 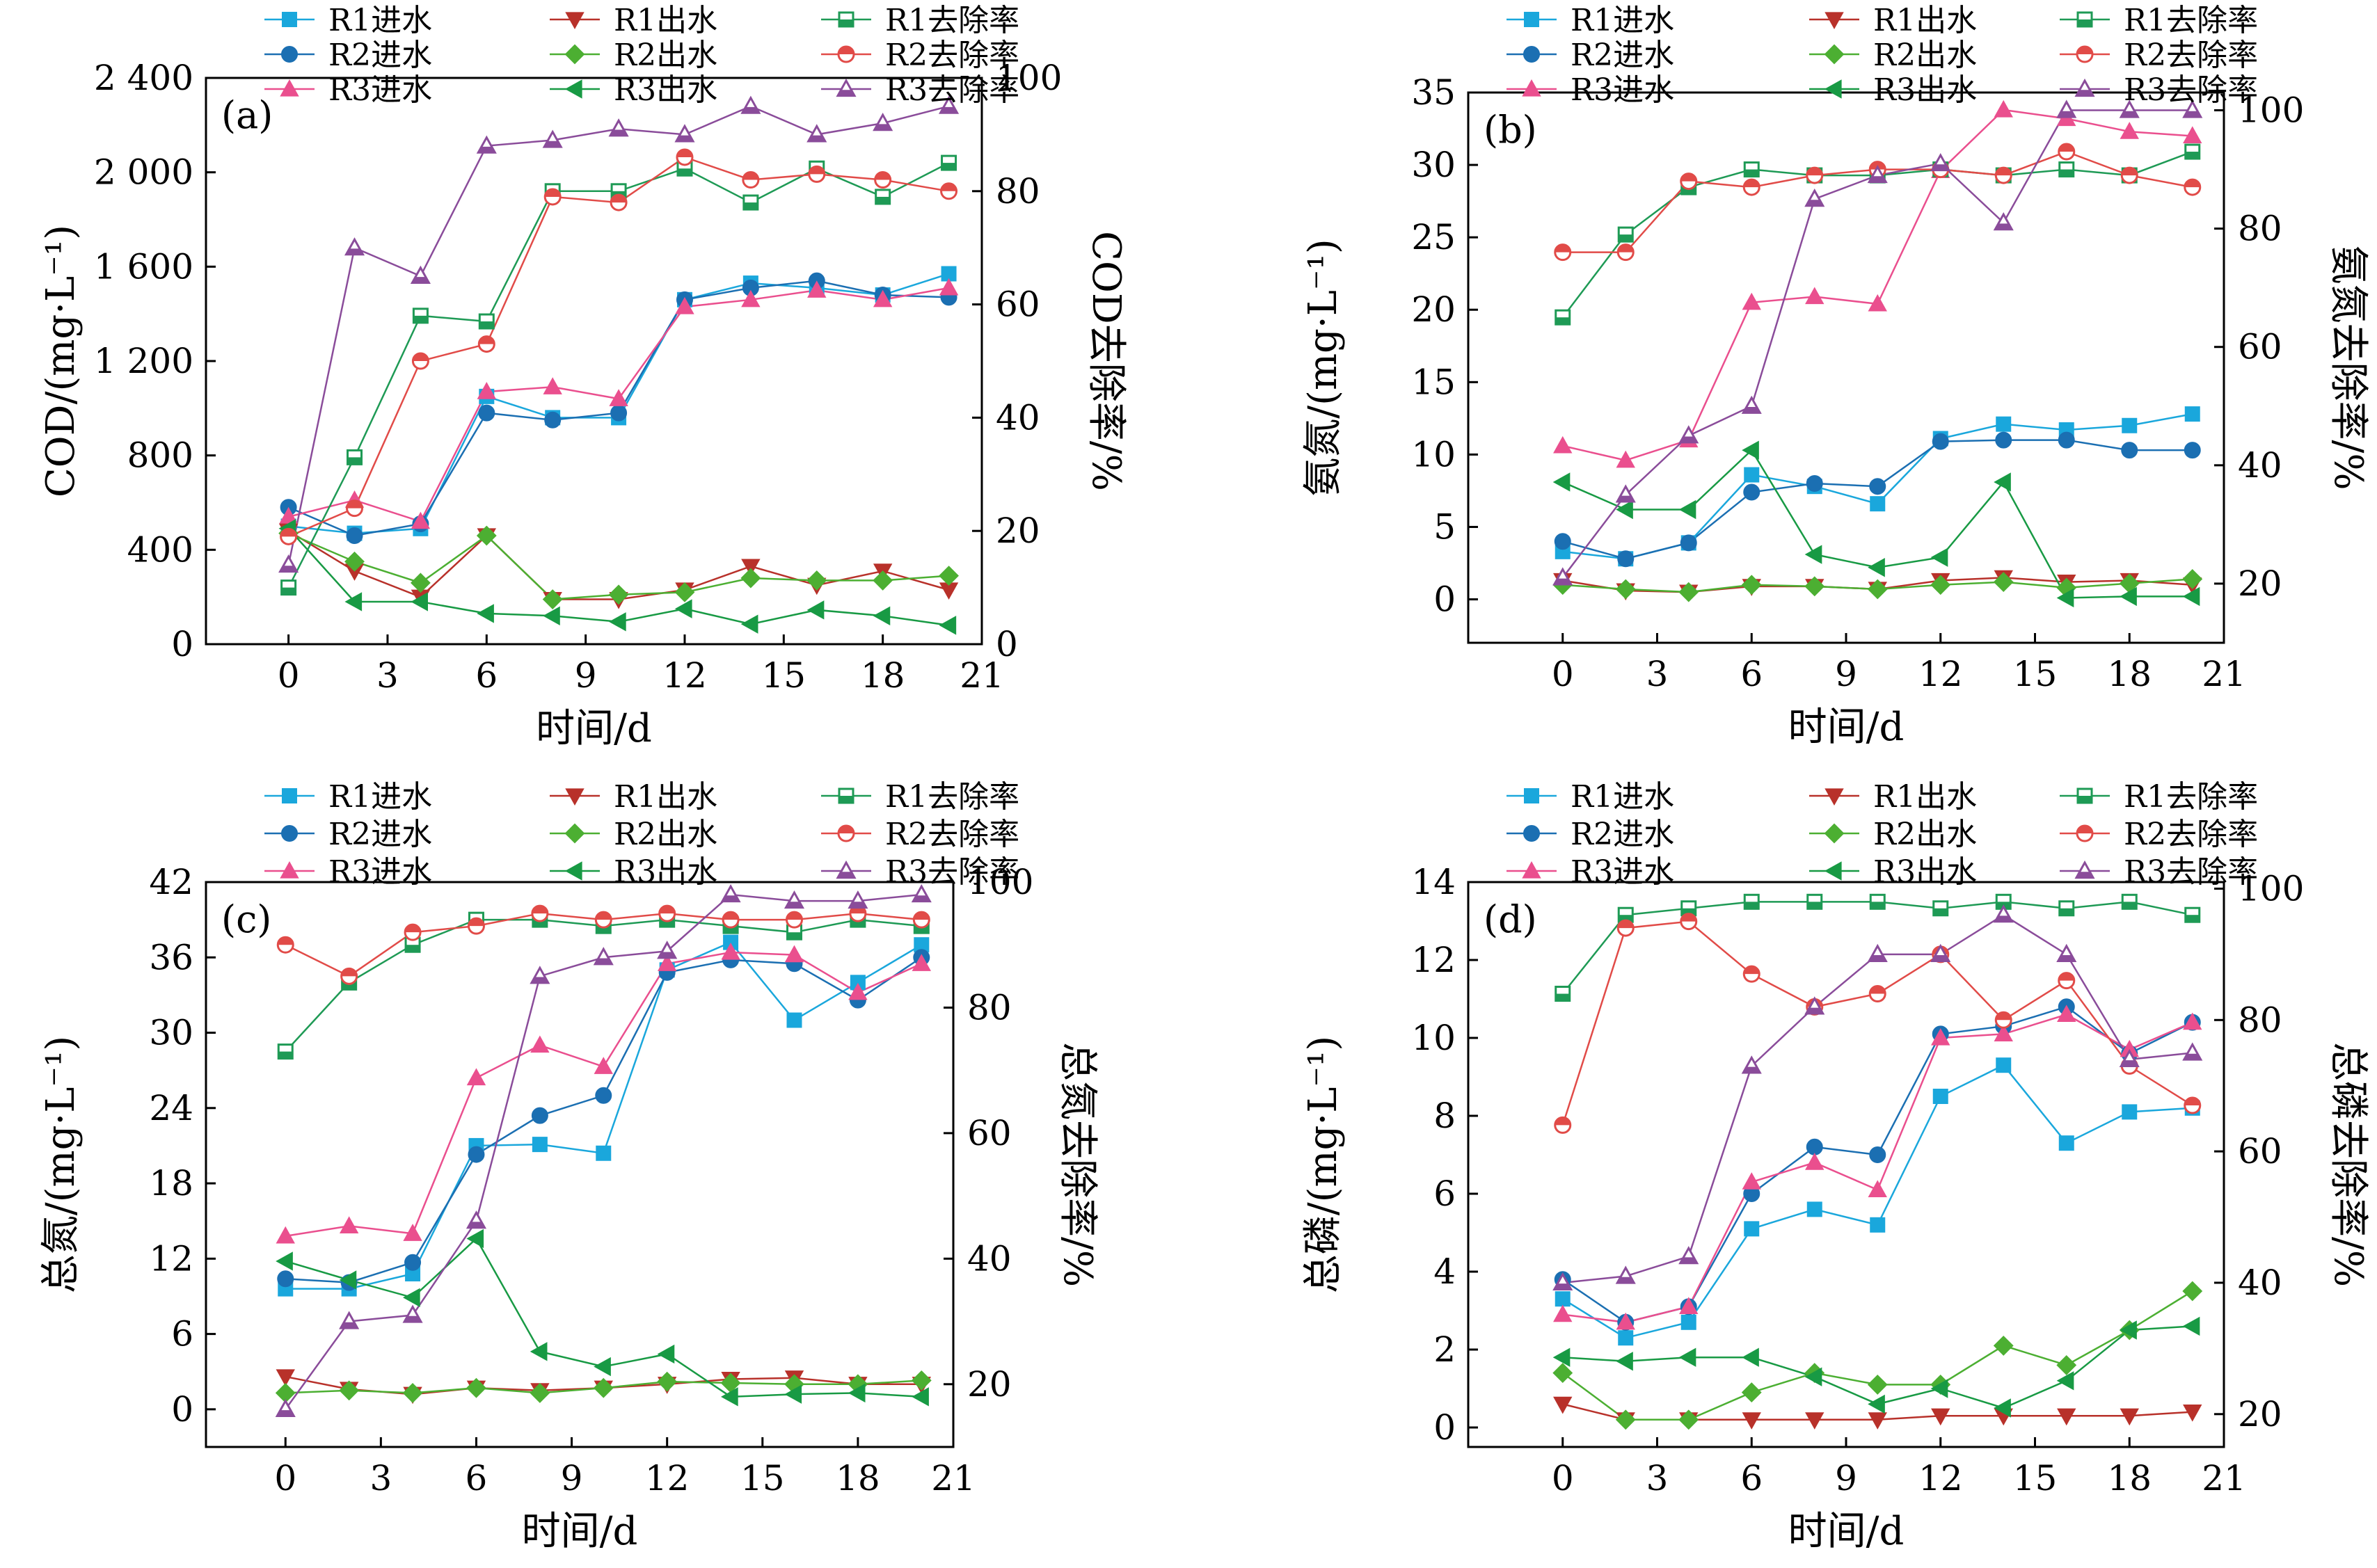 What do you see at coordinates (1433, 237) in the screenshot?
I see `y-tick-label: 25` at bounding box center [1433, 237].